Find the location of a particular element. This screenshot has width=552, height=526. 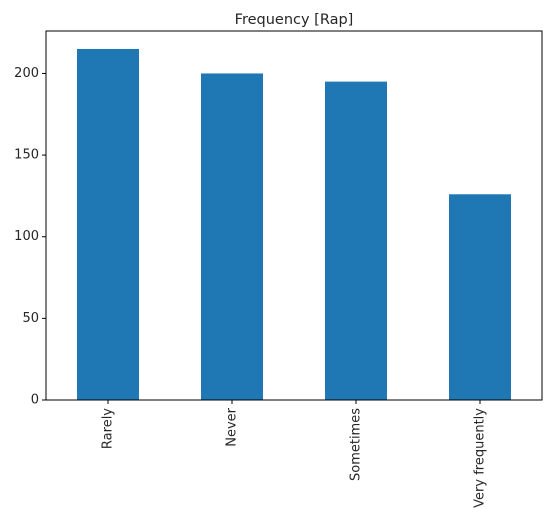

x-tick-label: Never is located at coordinates (232, 426).